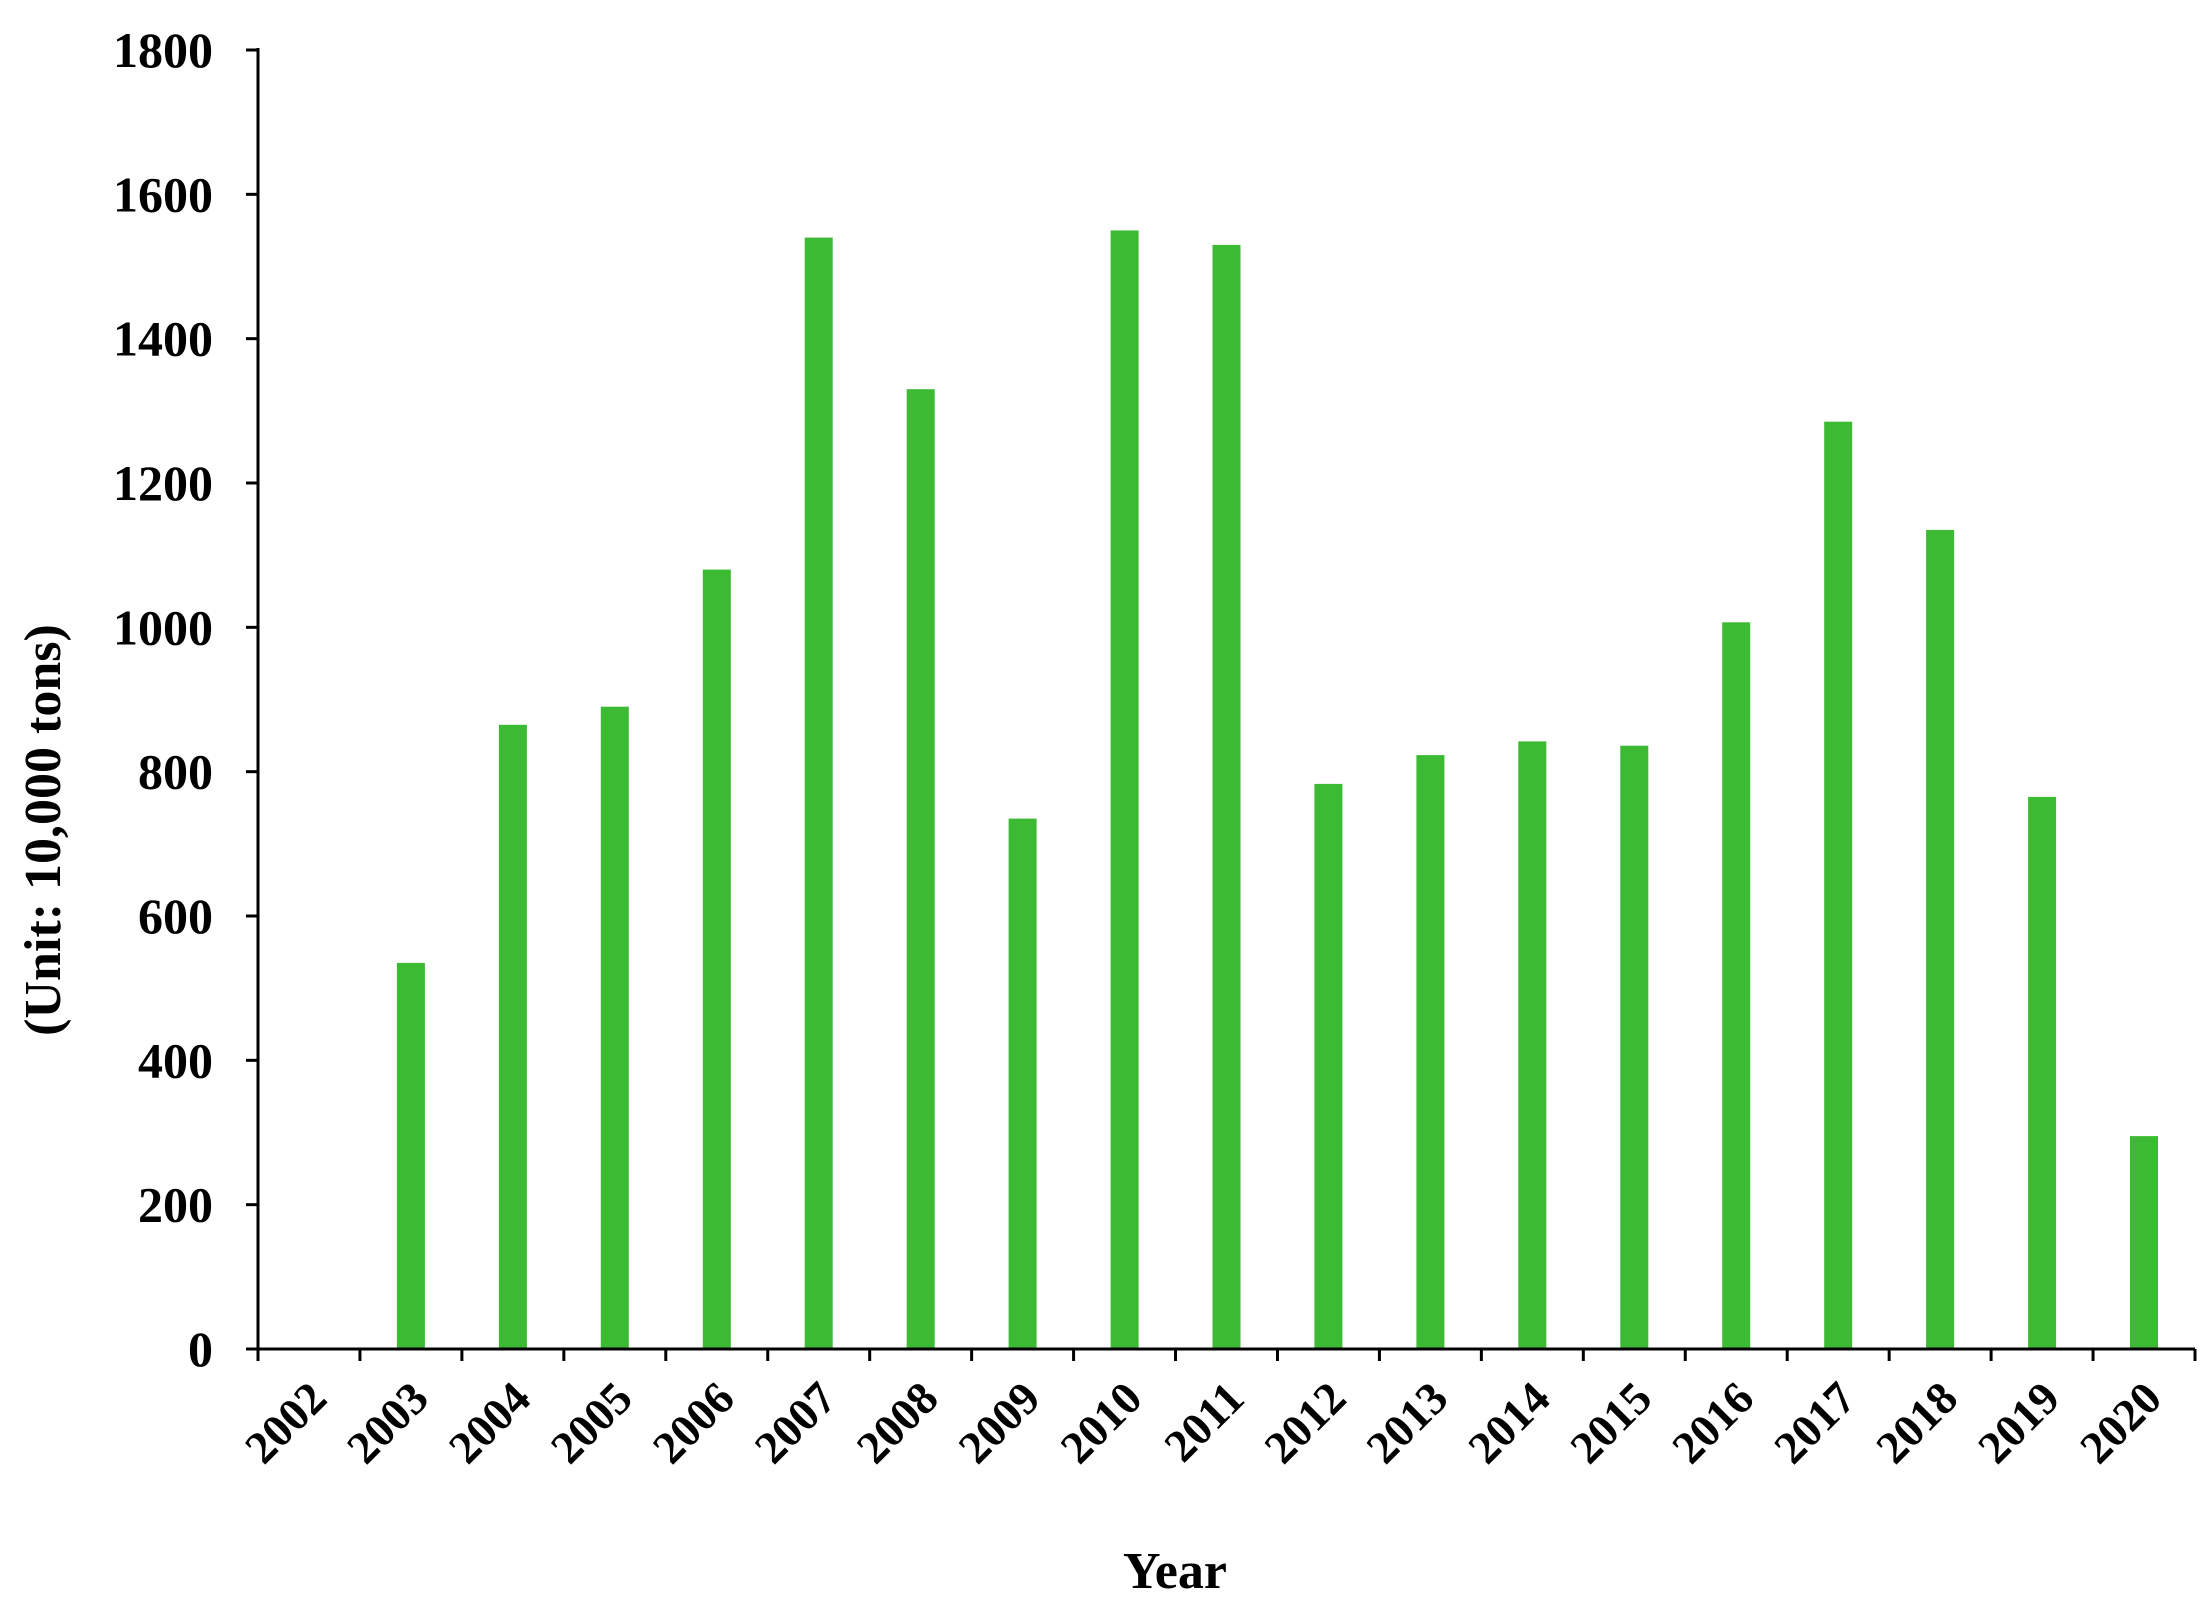  What do you see at coordinates (387, 1422) in the screenshot?
I see `x-tick-label: 2003` at bounding box center [387, 1422].